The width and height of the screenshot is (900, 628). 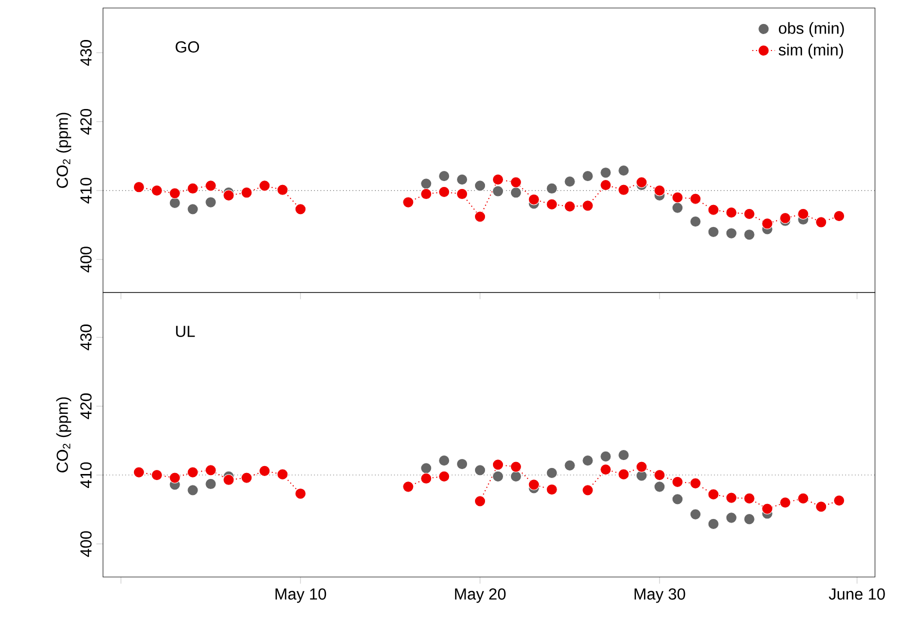 I want to click on x-tick-label: May 10, so click(x=301, y=595).